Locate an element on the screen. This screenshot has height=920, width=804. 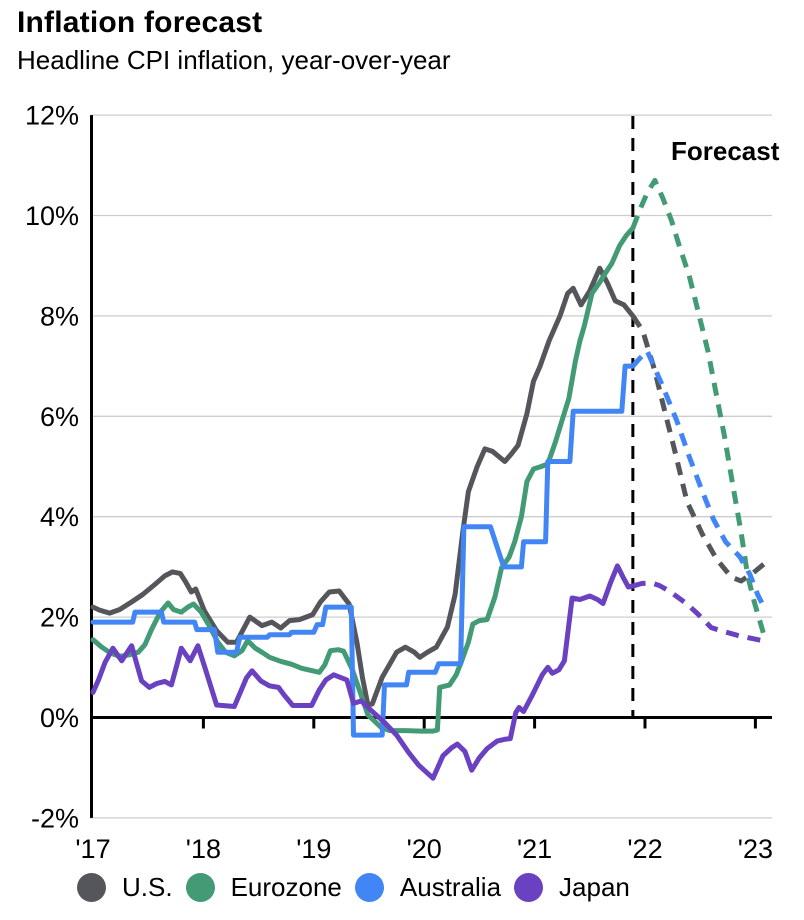
chart-legend: U.S. Eurozone Australia Japan is located at coordinates (360, 887).